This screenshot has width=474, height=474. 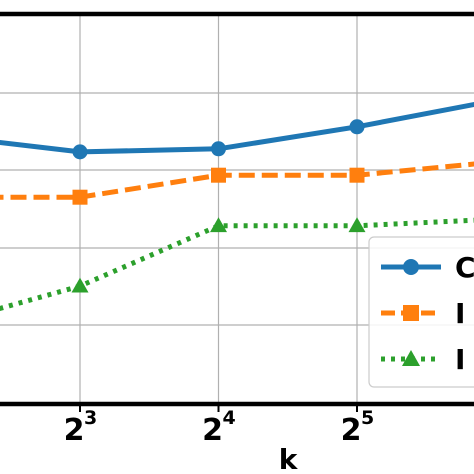 I want to click on x-tick-label-exp-0: 3, so click(x=90, y=418).